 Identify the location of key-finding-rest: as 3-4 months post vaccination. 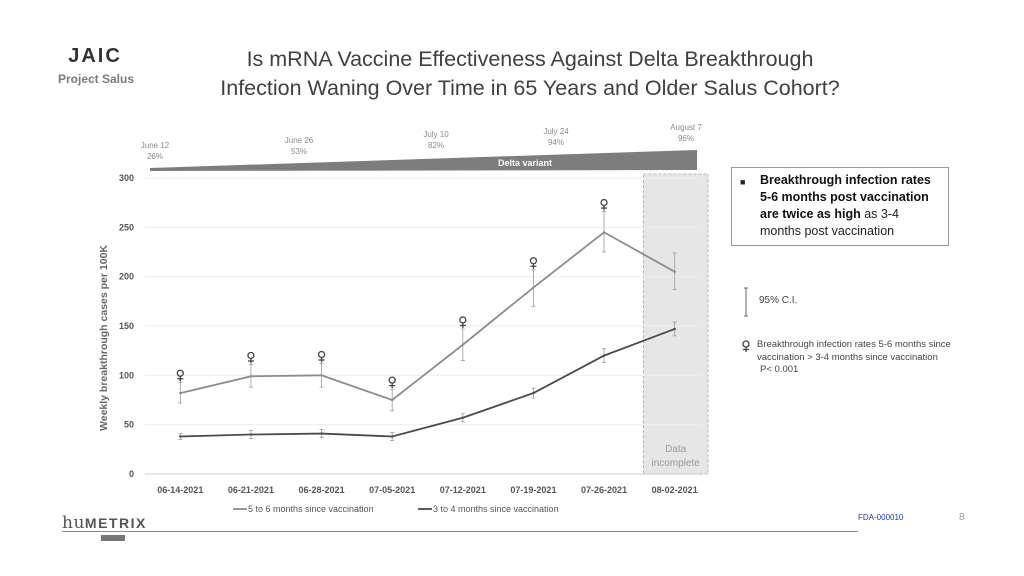
(829, 222).